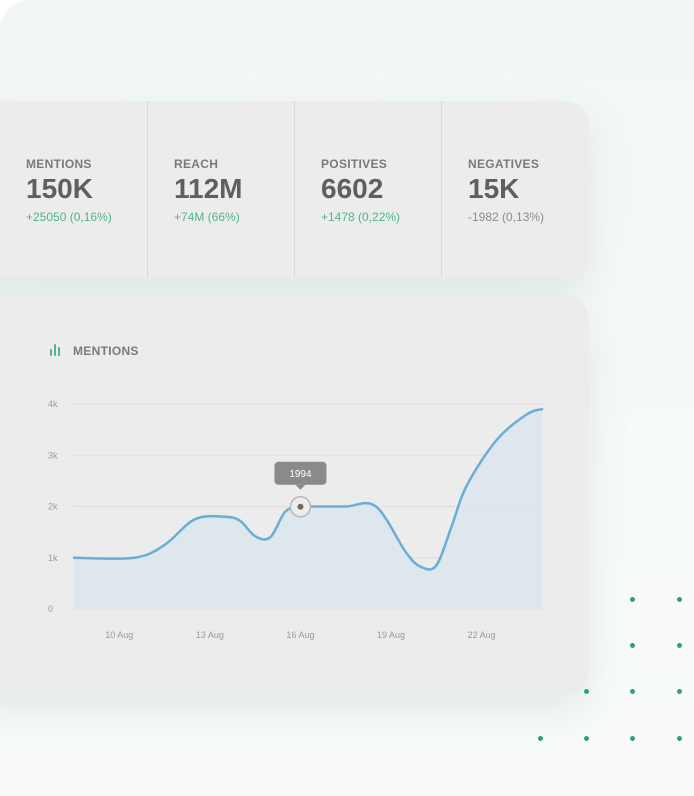  I want to click on tooltip-label: 1994, so click(300, 474).